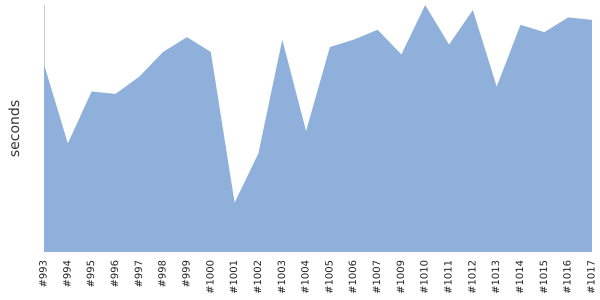  Describe the element at coordinates (568, 277) in the screenshot. I see `x-tick-label: #1016` at that location.